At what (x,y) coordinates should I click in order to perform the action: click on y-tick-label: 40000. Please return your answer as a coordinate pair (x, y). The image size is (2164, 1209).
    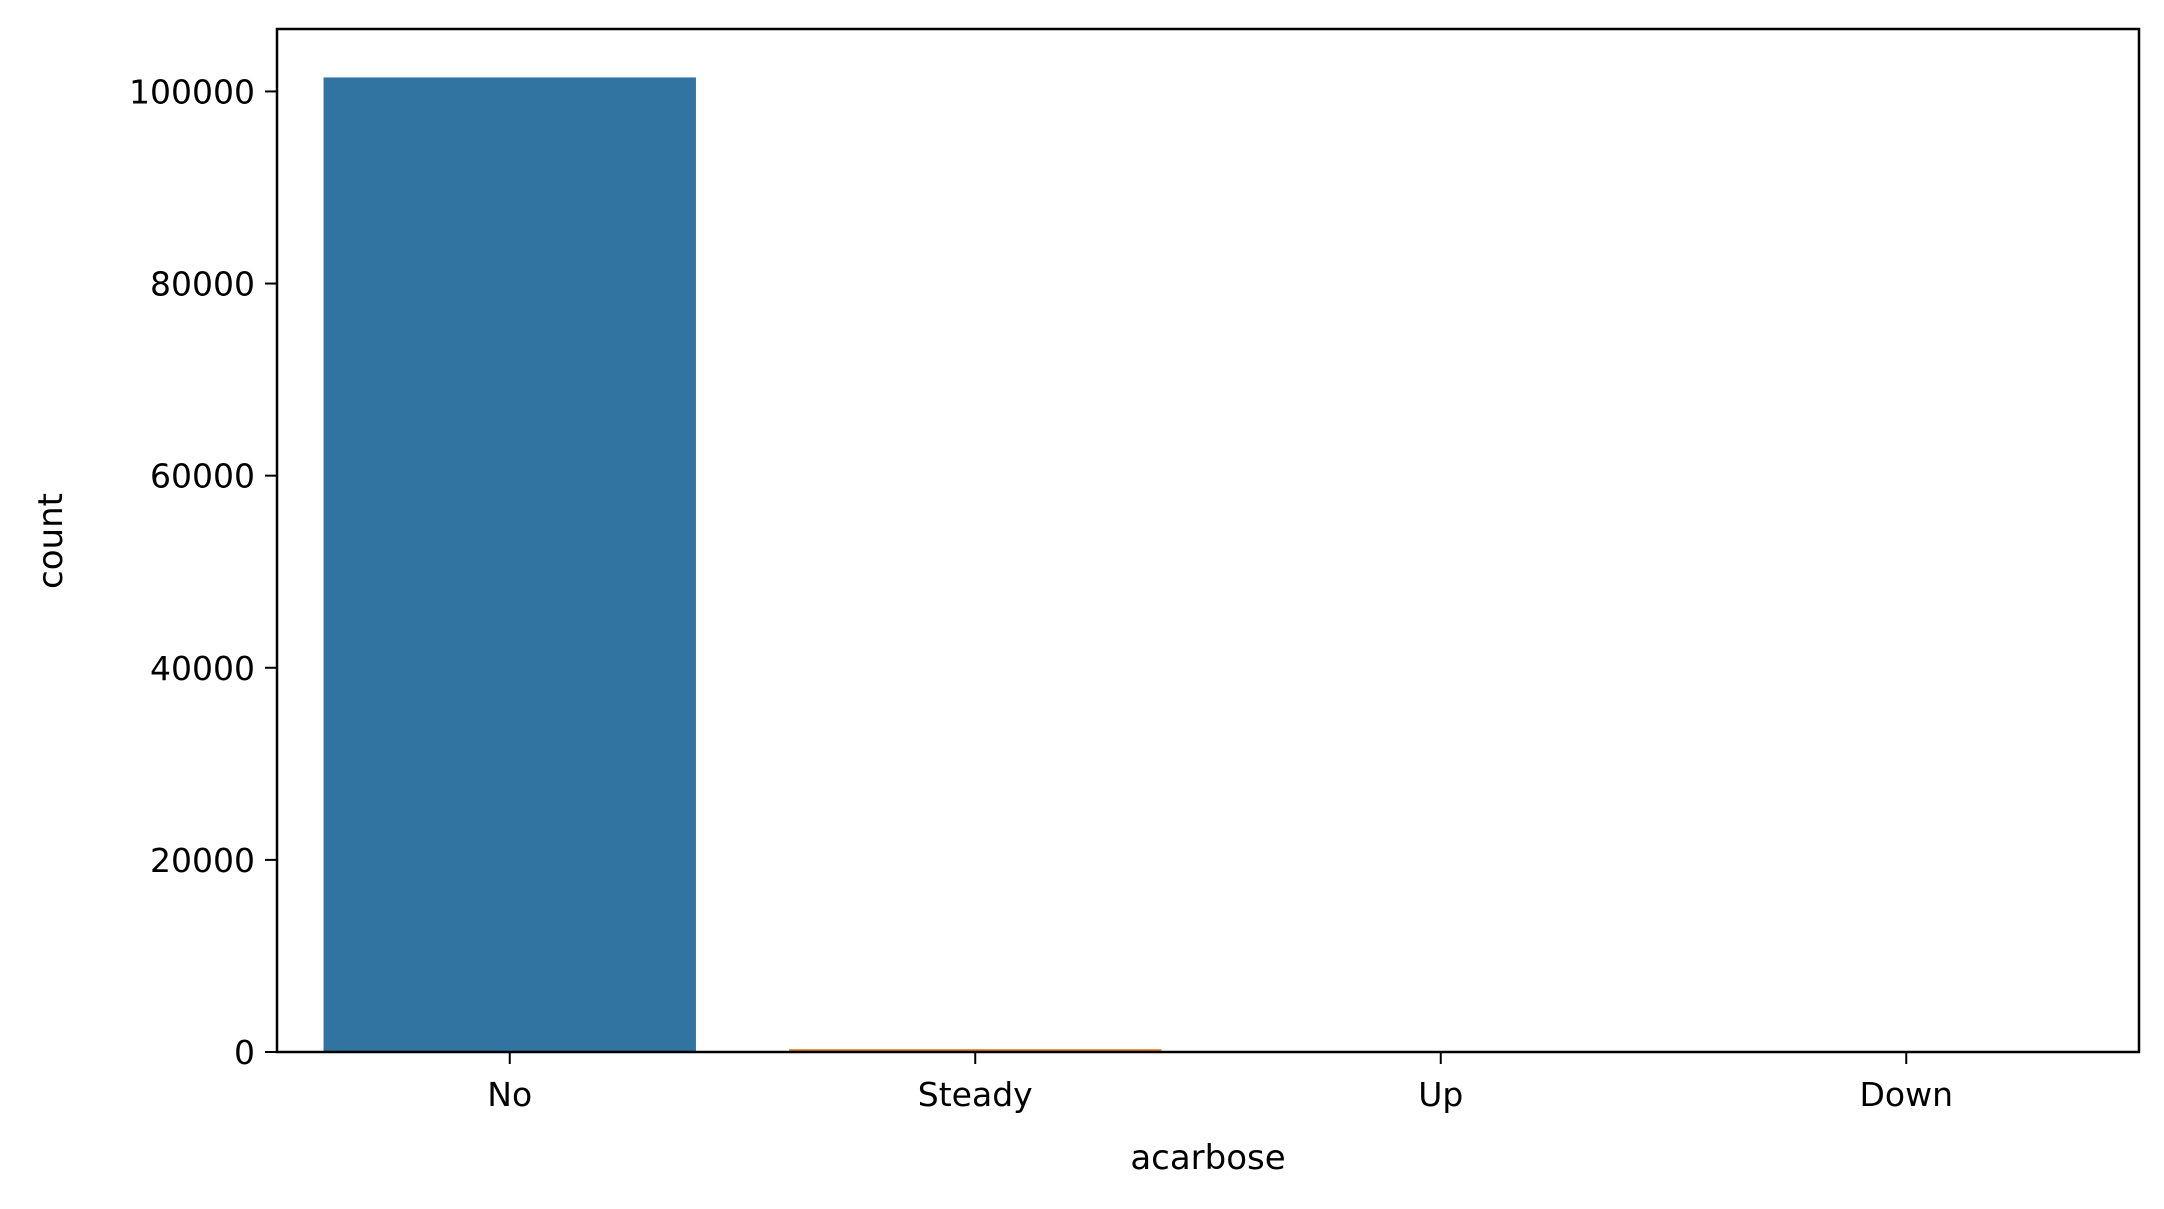
    Looking at the image, I should click on (202, 668).